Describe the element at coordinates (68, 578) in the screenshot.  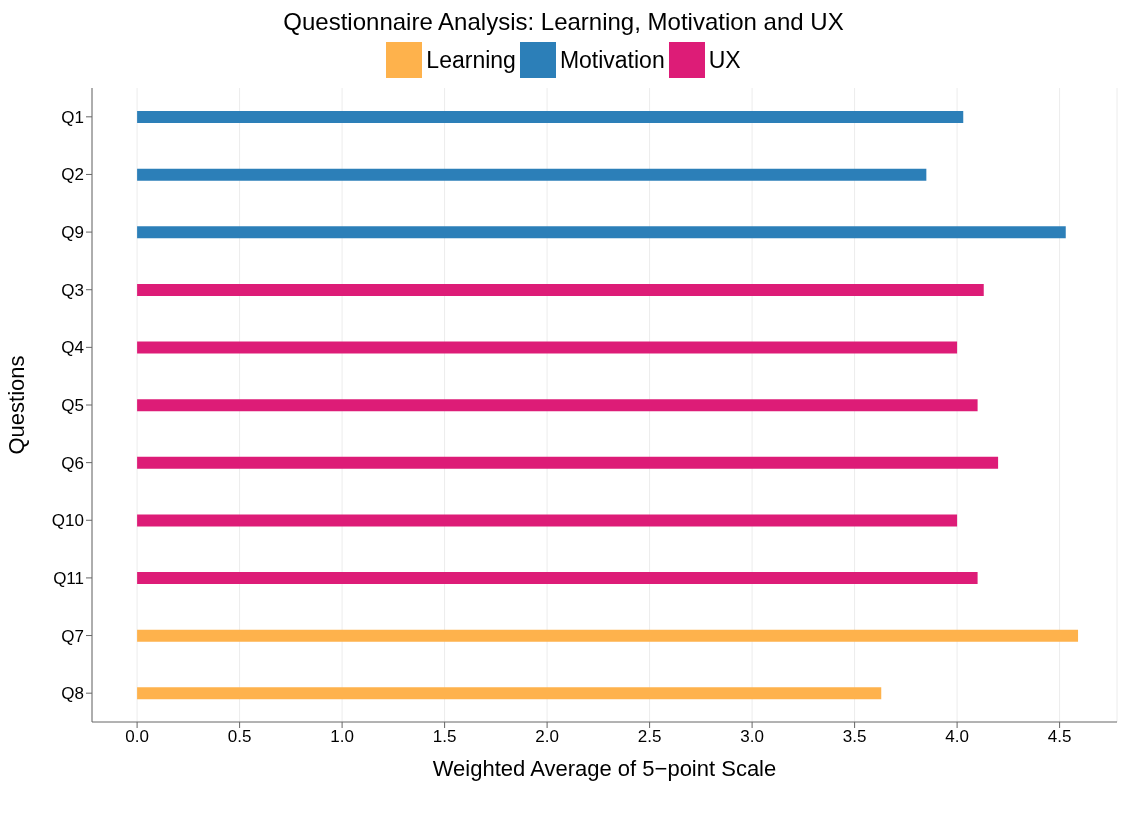
I see `y-tick-label: Q11` at that location.